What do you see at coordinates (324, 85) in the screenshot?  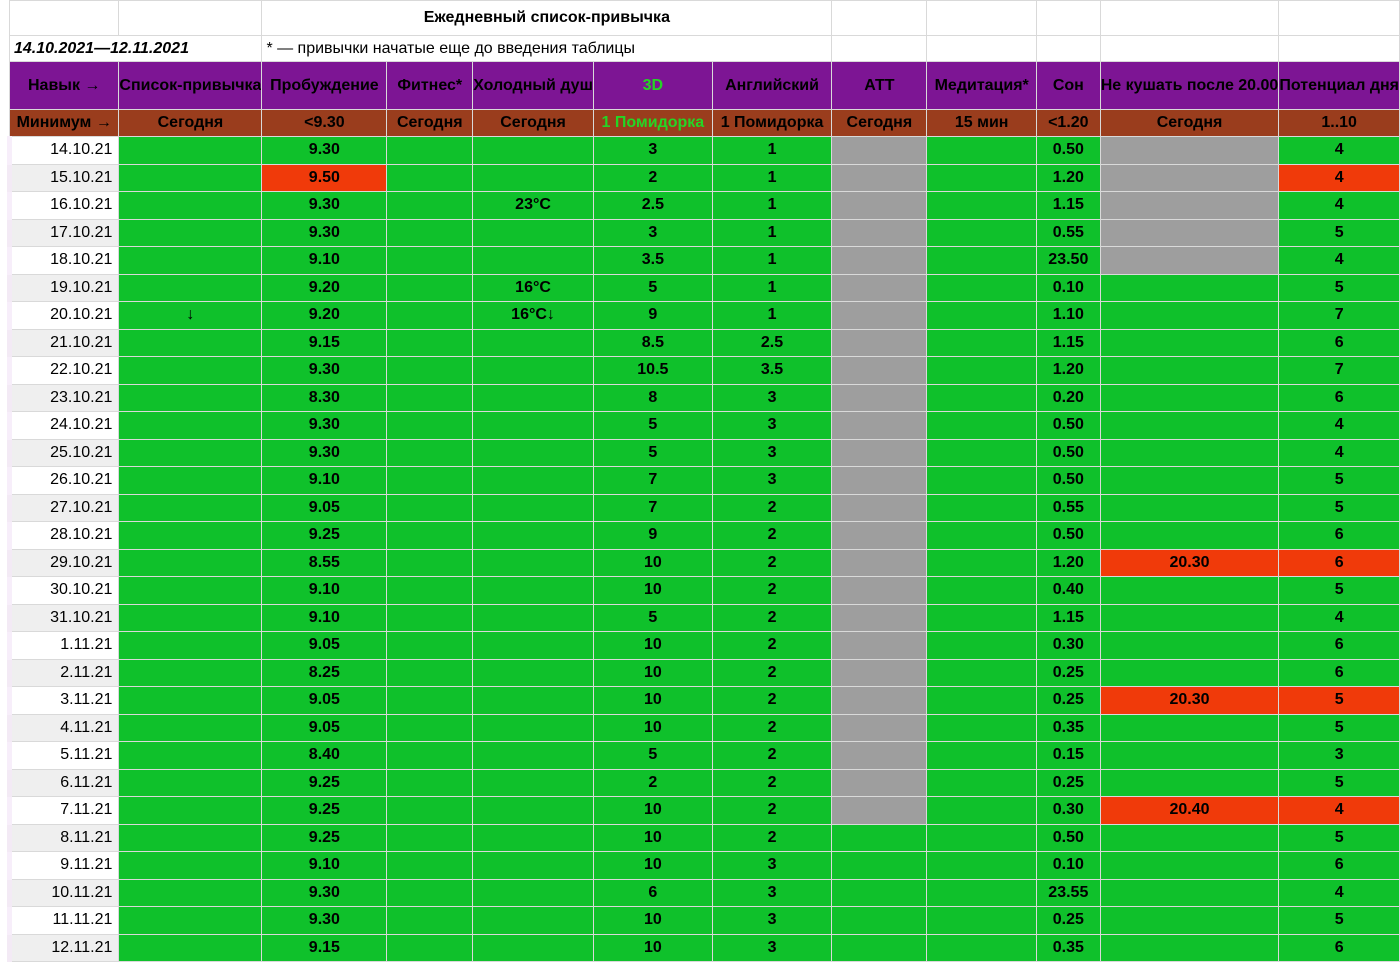 I see `column-header: Пробуждение` at bounding box center [324, 85].